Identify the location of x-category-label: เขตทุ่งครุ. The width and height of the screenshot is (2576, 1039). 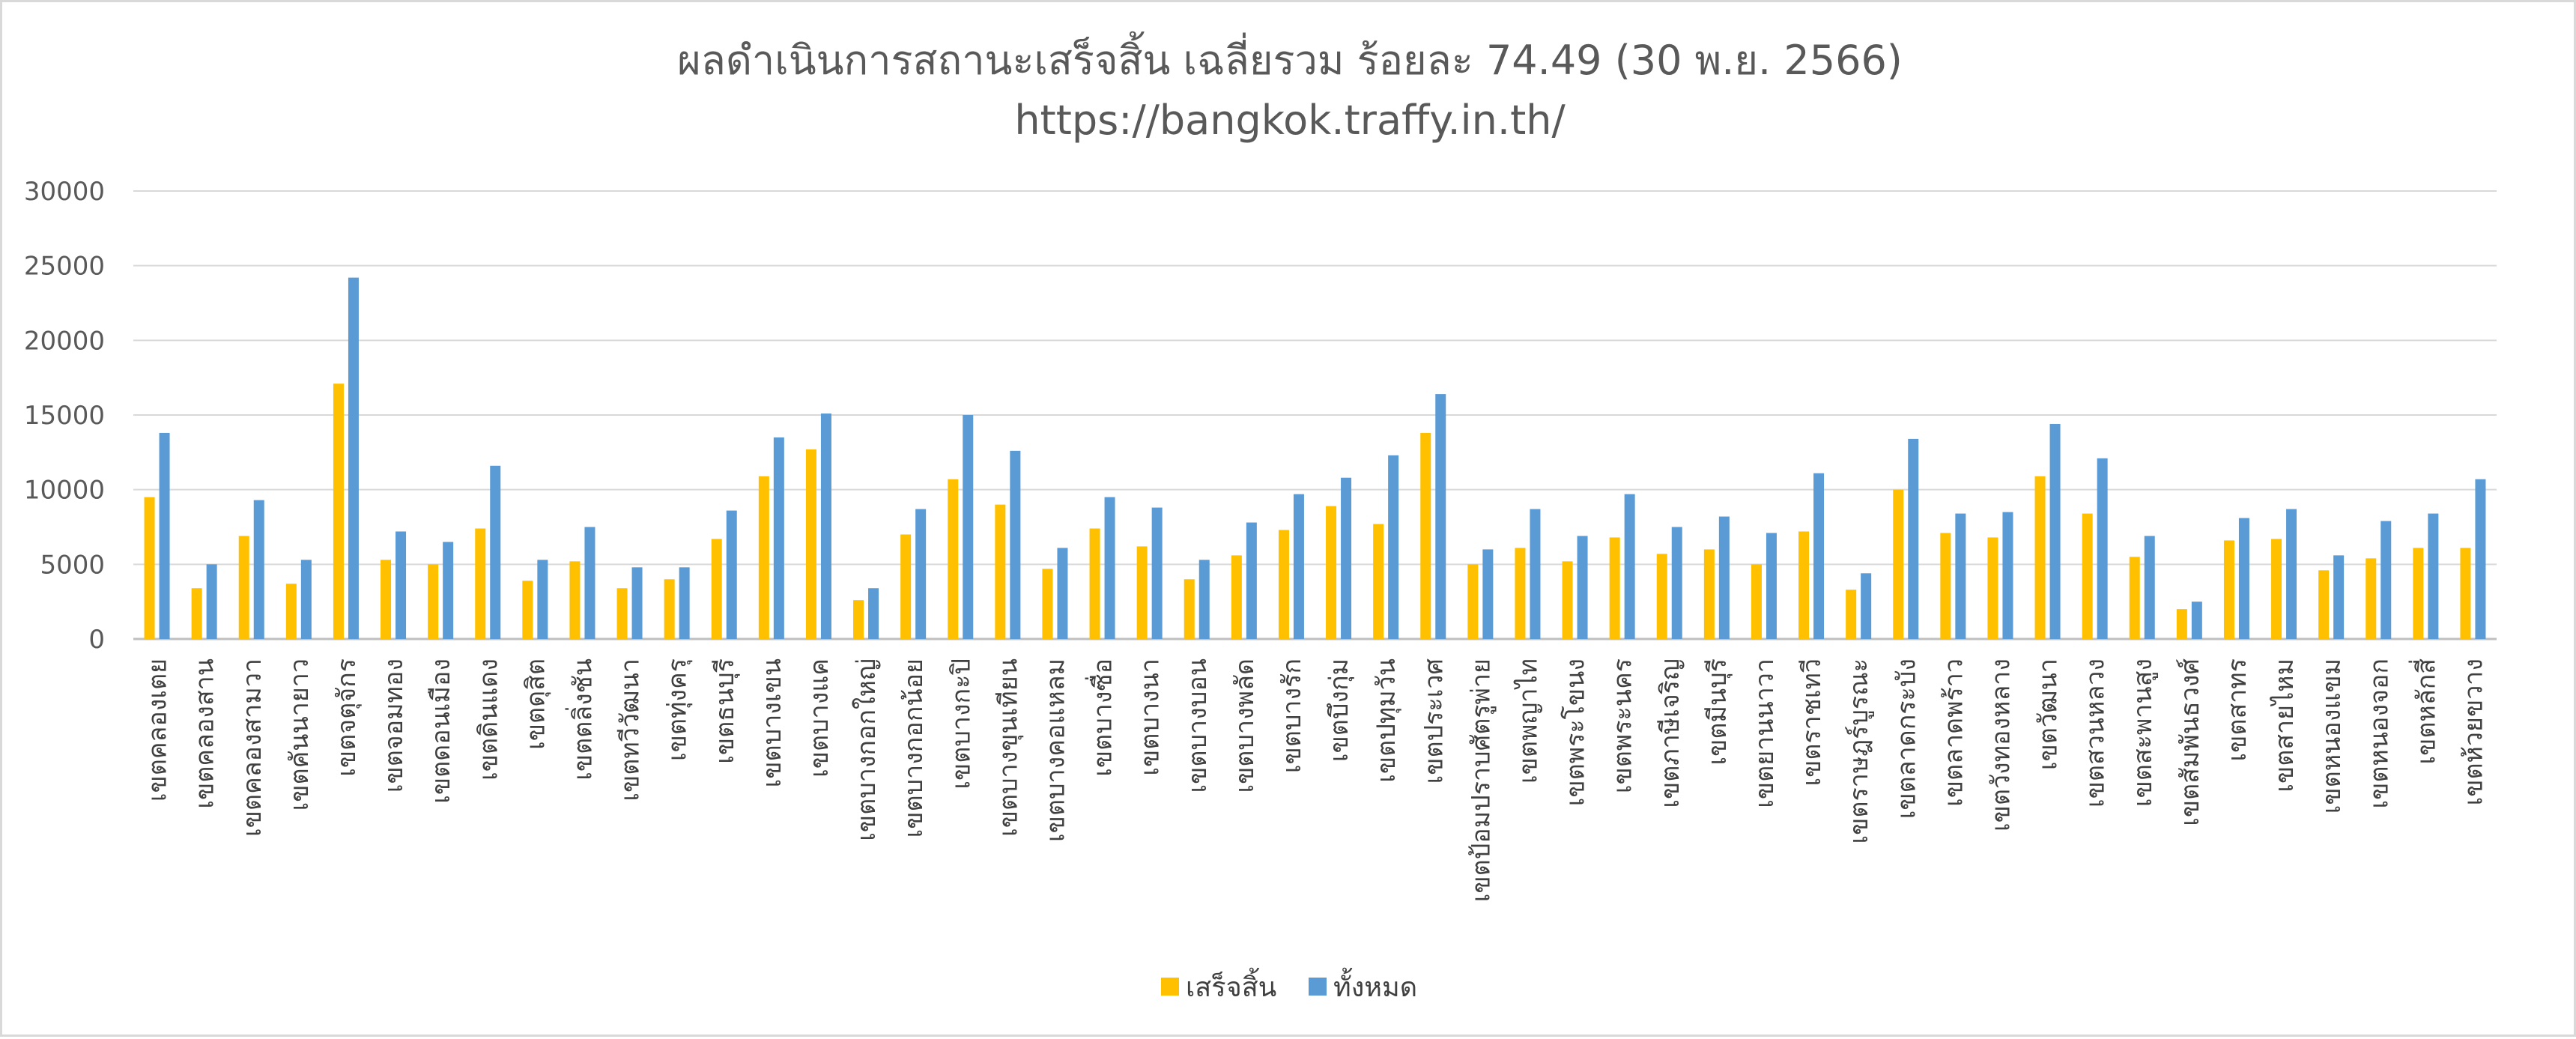
(678, 710).